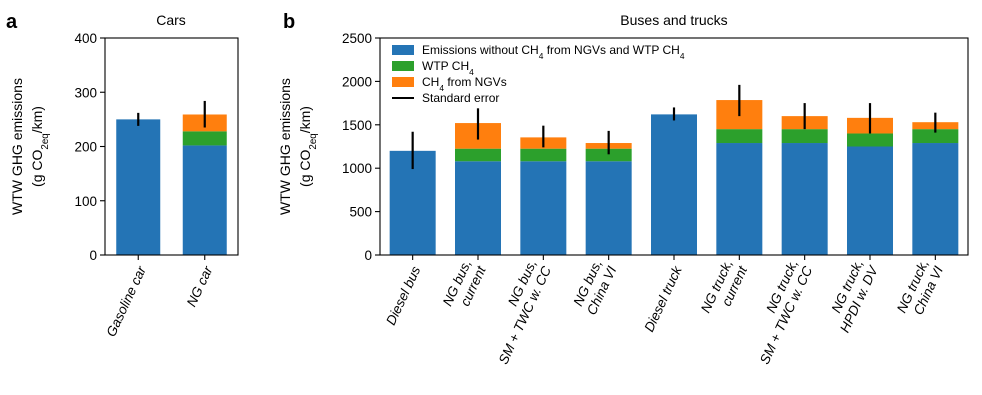 This screenshot has width=982, height=395. I want to click on x-tick-label: Diesel truck, so click(663, 298).